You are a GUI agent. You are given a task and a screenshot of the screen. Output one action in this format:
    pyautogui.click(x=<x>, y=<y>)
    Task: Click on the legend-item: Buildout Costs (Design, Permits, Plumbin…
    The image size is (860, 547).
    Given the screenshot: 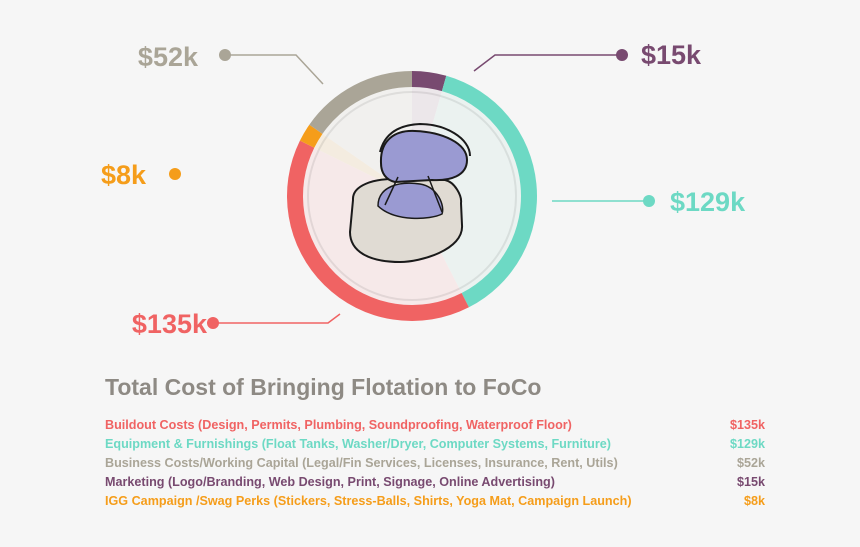 What is the action you would take?
    pyautogui.click(x=435, y=425)
    